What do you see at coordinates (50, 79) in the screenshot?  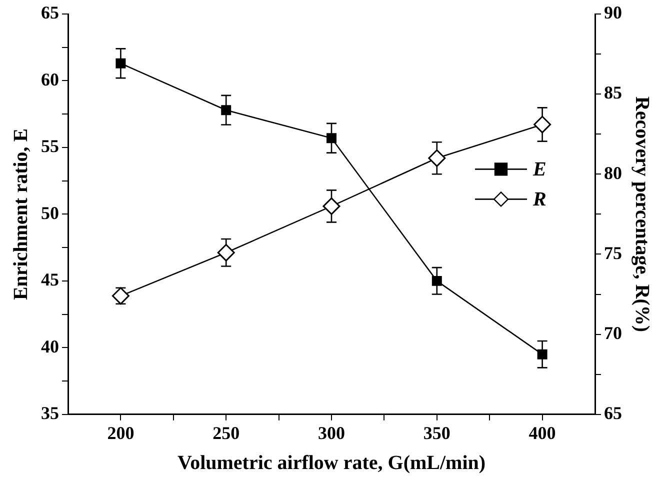 I see `y-tick-label: 60` at bounding box center [50, 79].